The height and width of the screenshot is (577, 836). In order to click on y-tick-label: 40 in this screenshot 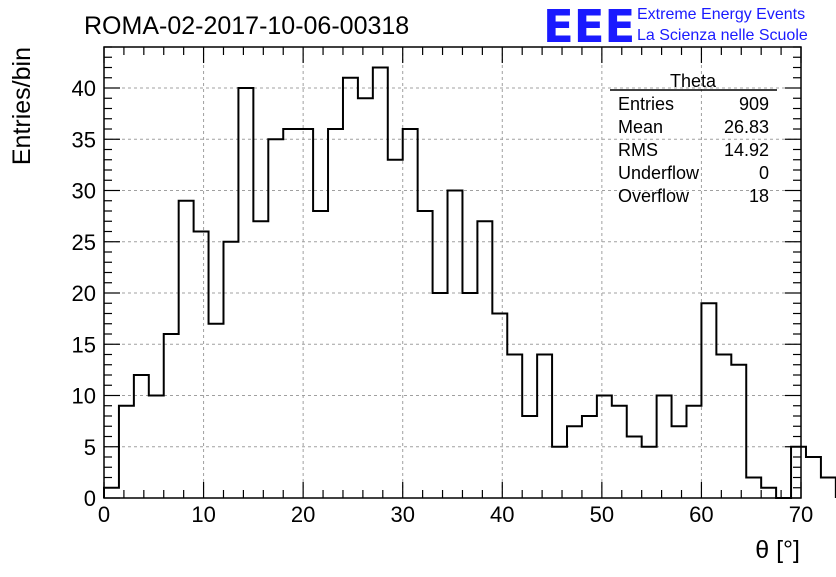, I will do `click(84, 88)`.